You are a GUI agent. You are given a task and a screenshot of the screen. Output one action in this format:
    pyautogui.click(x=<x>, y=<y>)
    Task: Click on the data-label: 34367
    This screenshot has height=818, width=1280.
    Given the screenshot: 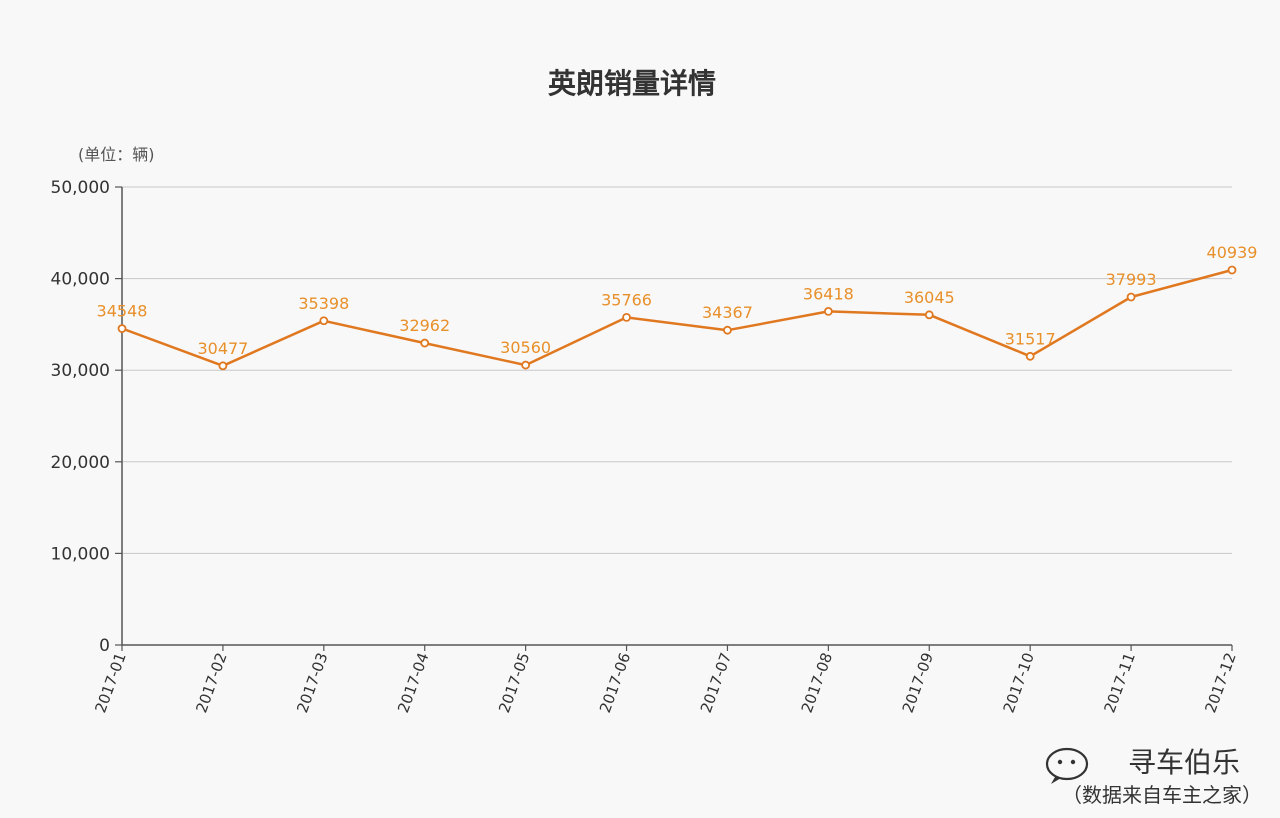 What is the action you would take?
    pyautogui.click(x=727, y=312)
    